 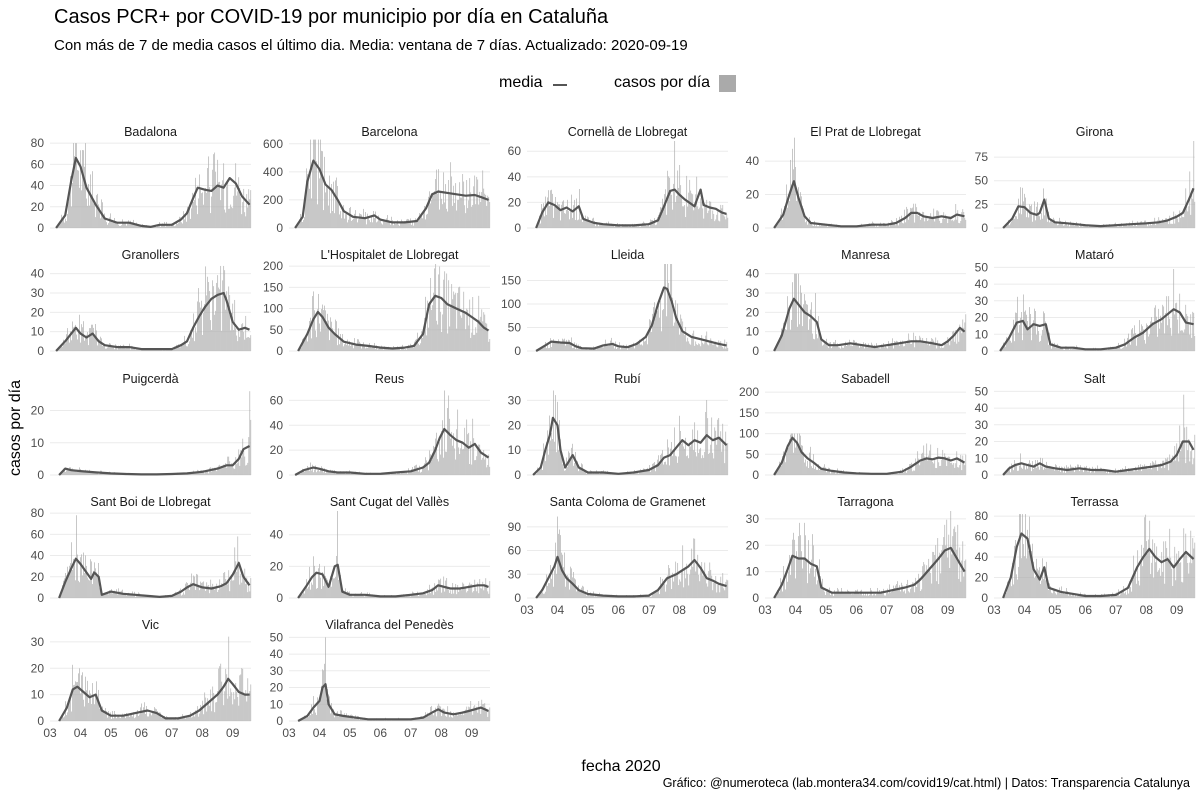 What do you see at coordinates (621, 766) in the screenshot?
I see `x-axis-label: fecha 2020` at bounding box center [621, 766].